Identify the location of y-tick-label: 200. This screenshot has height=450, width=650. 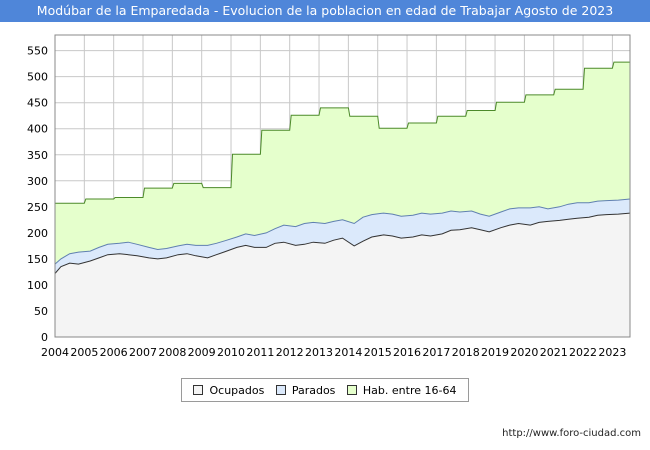
(37, 233).